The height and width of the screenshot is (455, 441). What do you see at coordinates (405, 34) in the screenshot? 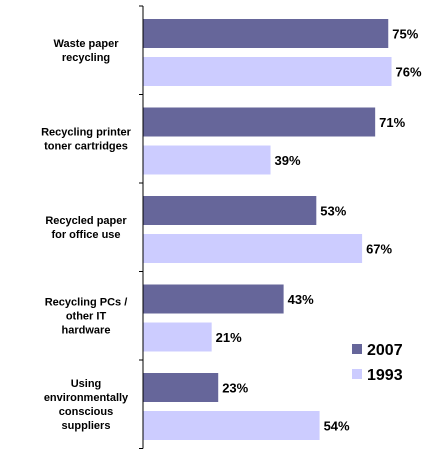
I see `value-label-2007-1: 75%` at bounding box center [405, 34].